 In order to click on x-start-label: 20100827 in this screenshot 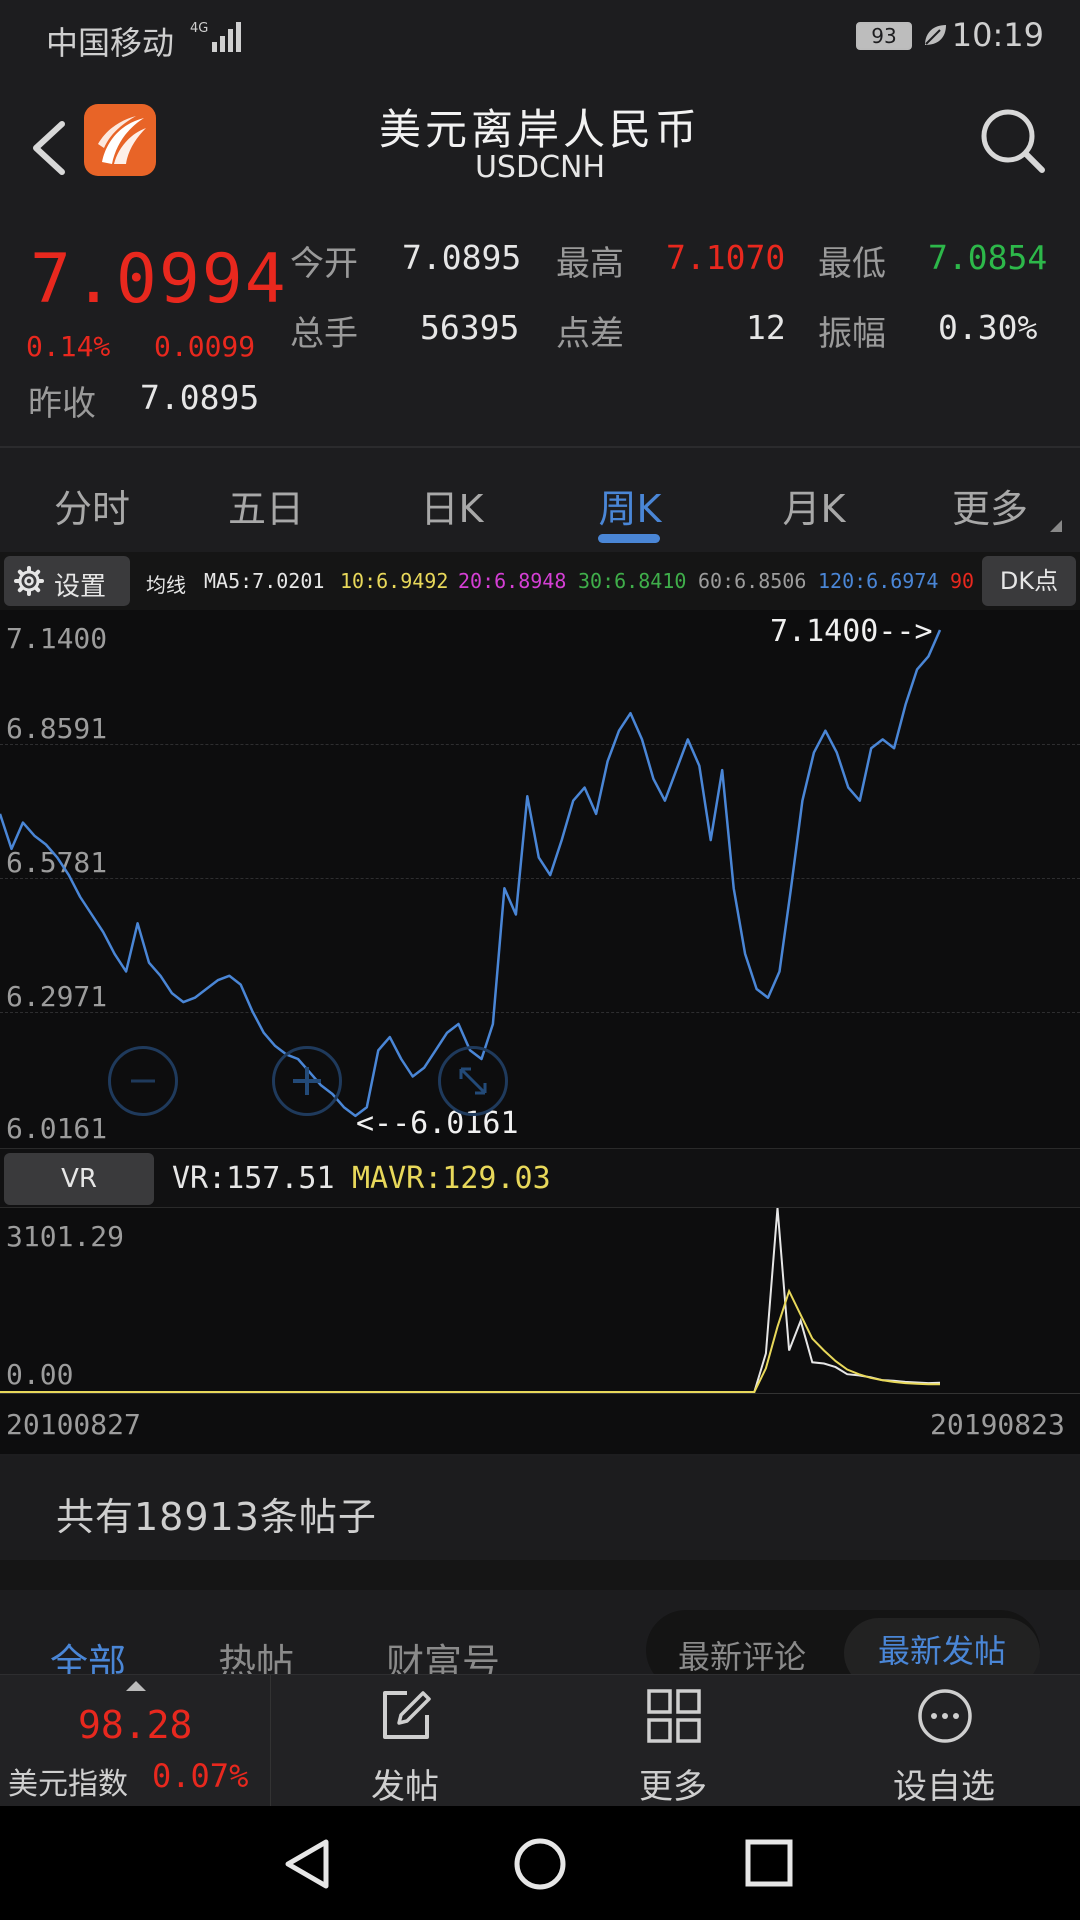, I will do `click(73, 1424)`.